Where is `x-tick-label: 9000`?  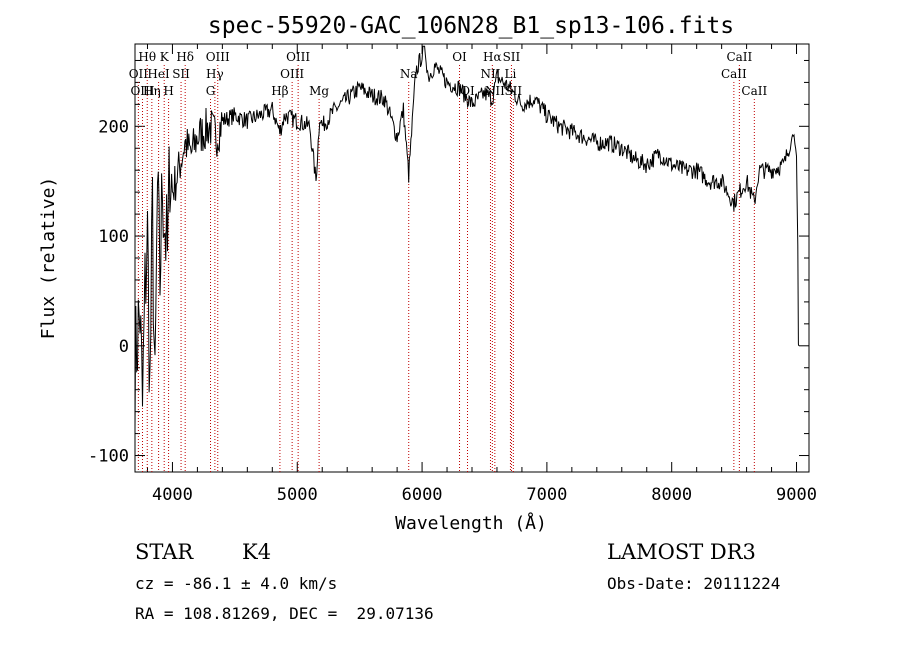 x-tick-label: 9000 is located at coordinates (796, 495).